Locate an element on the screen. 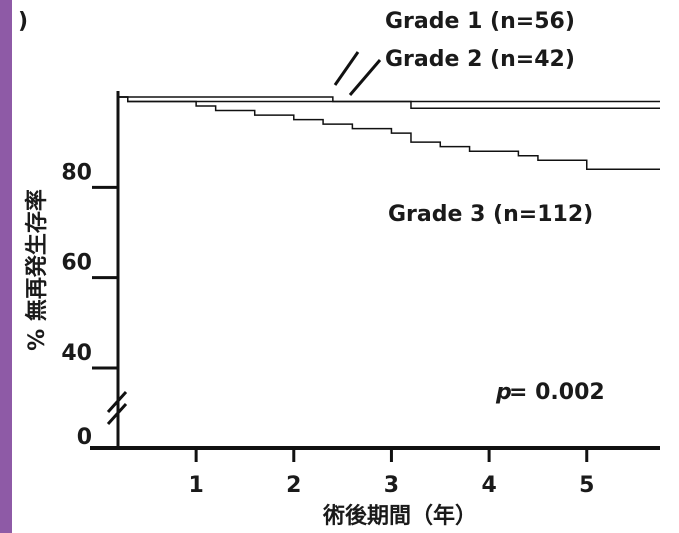  panel-label: ) is located at coordinates (23, 21).